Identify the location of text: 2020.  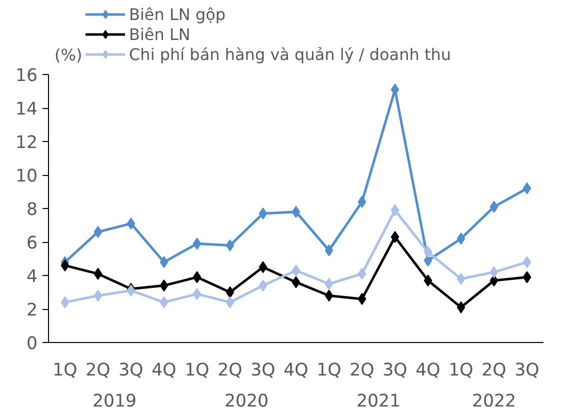
(246, 402).